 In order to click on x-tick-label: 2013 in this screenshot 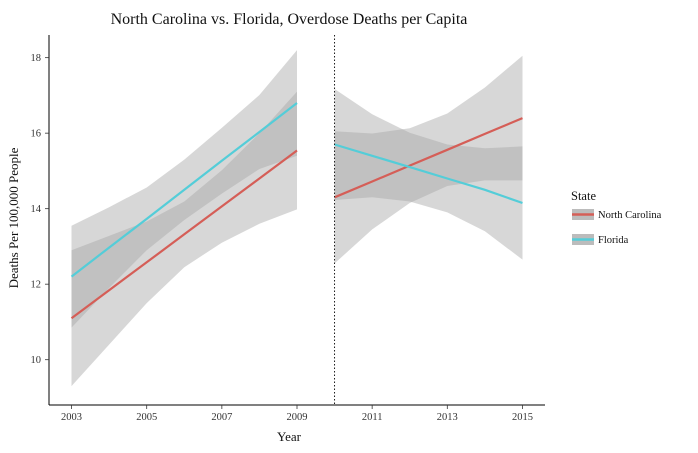, I will do `click(447, 417)`.